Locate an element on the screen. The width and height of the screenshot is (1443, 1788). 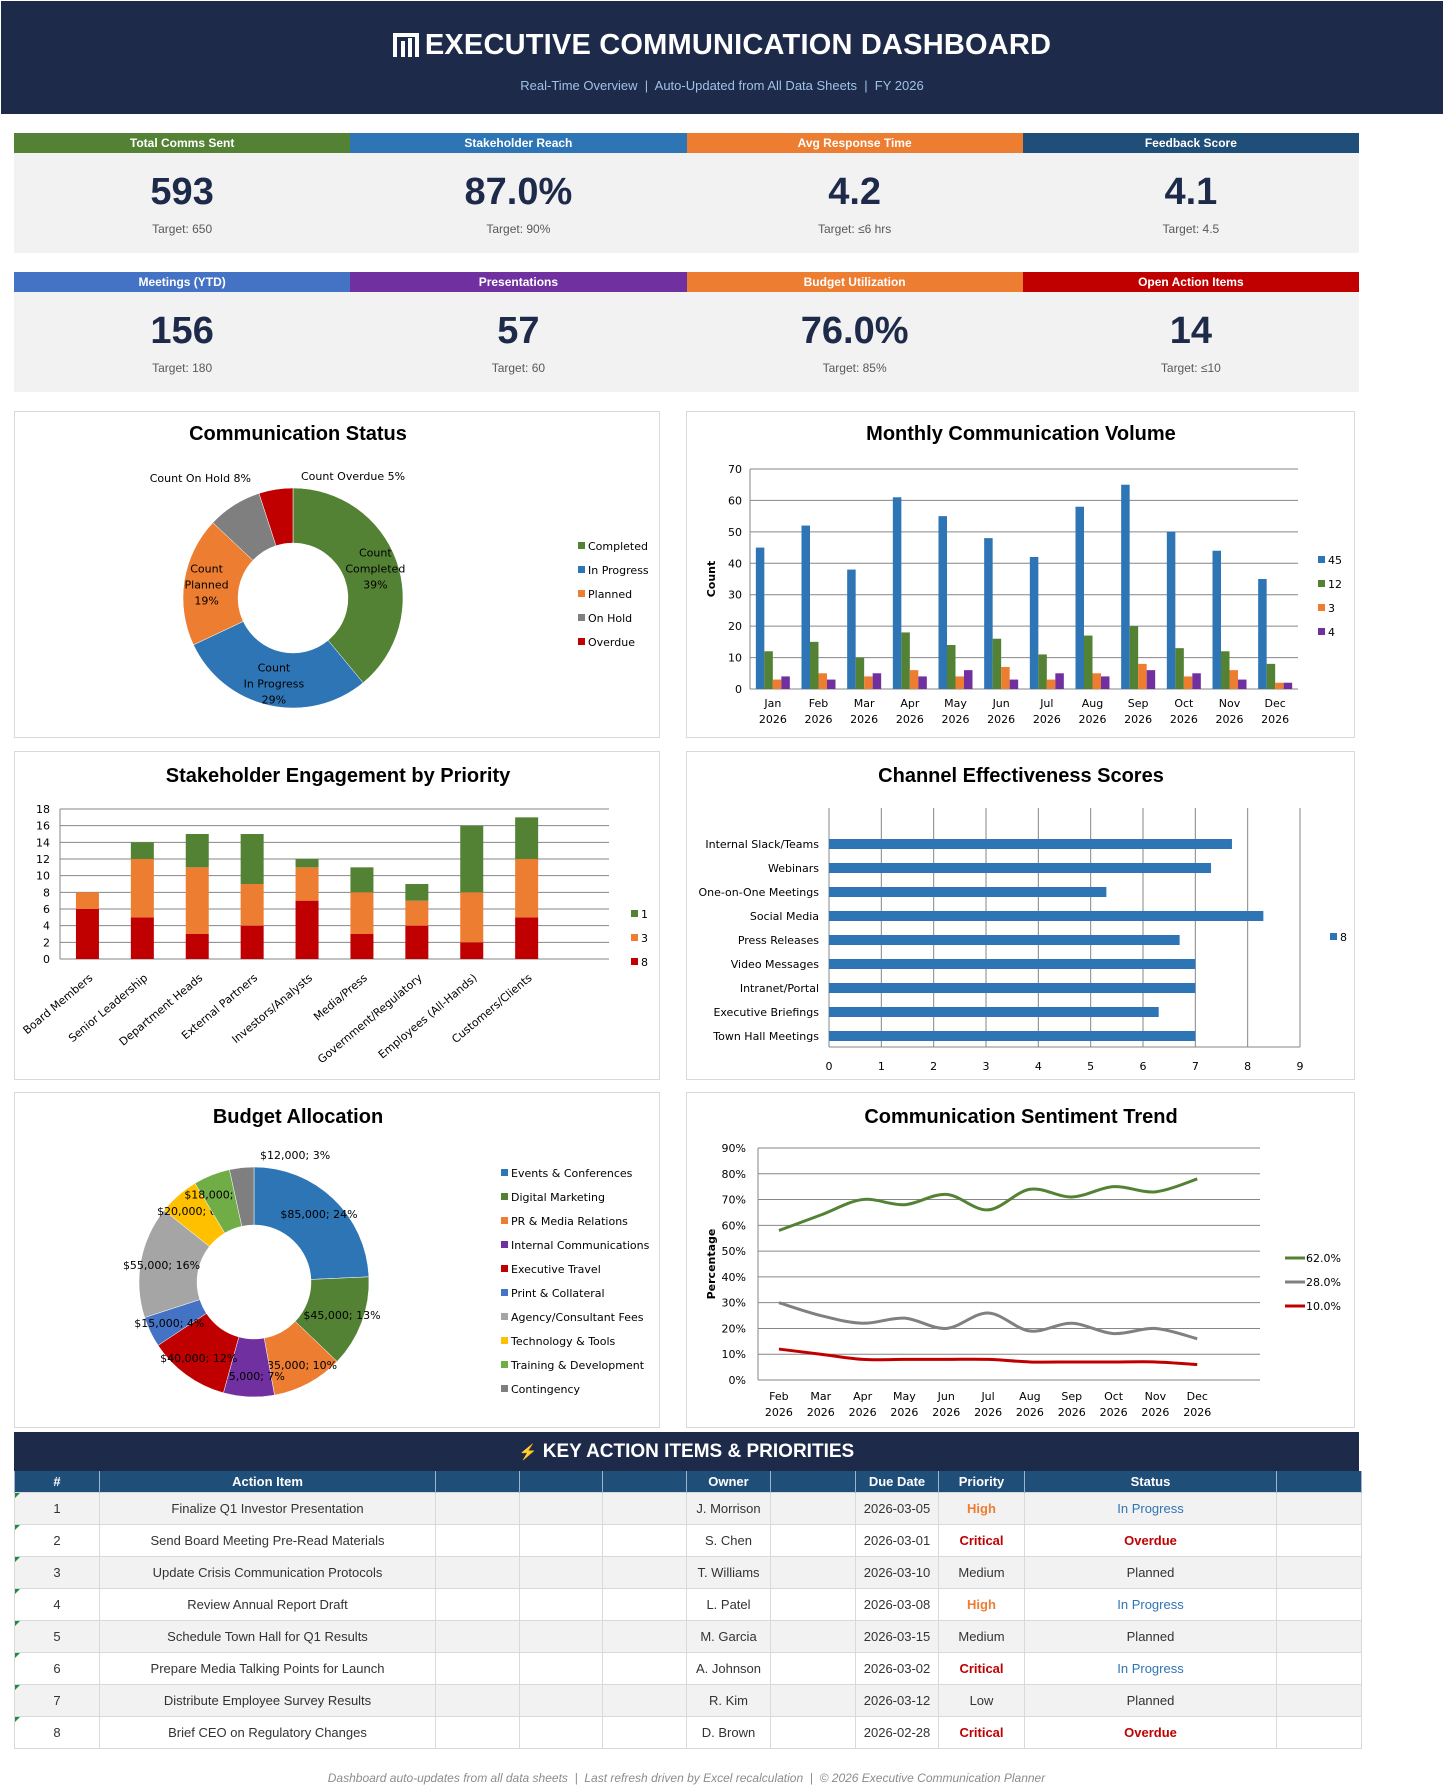
legend-label: 8 is located at coordinates (1343, 937).